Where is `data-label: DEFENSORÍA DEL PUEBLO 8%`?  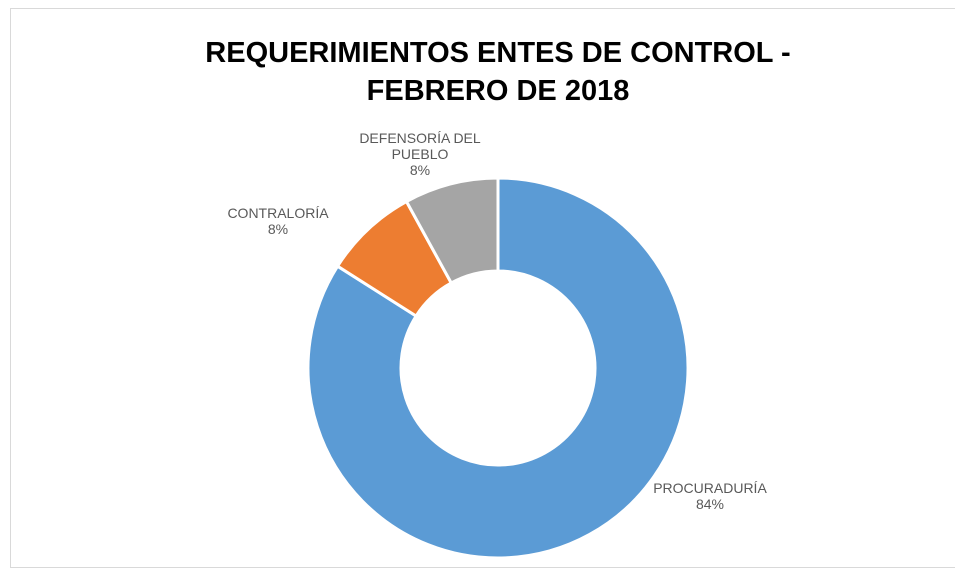 data-label: DEFENSORÍA DEL PUEBLO 8% is located at coordinates (420, 154).